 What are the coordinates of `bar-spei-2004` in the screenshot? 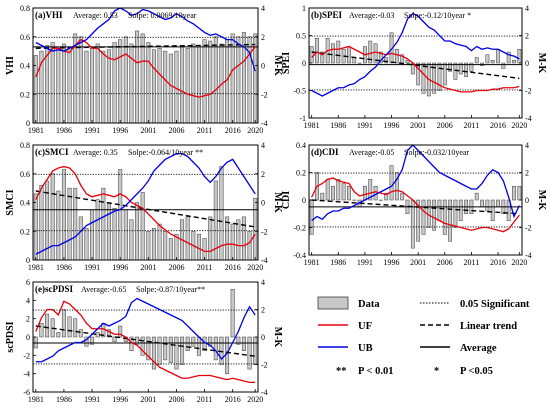 It's located at (434, 78).